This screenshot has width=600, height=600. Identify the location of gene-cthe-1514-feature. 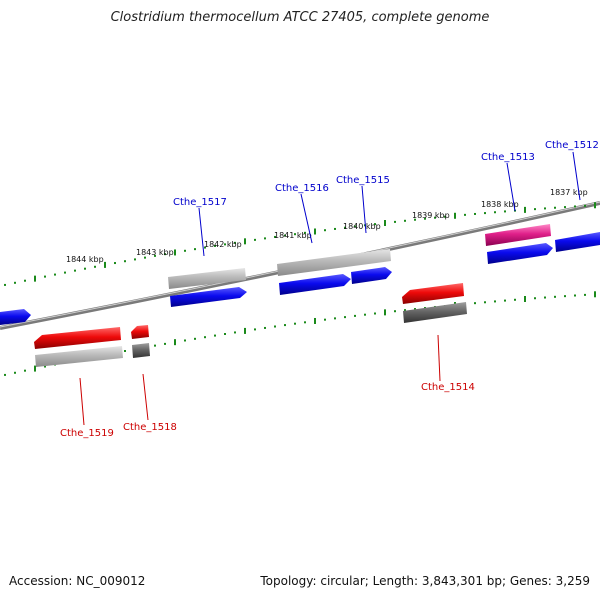
(434, 303).